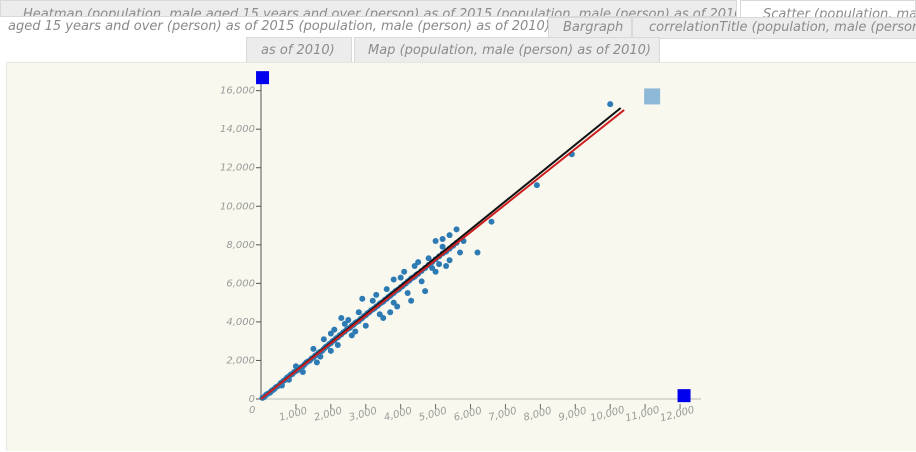 The height and width of the screenshot is (452, 916). Describe the element at coordinates (252, 410) in the screenshot. I see `x-tick-label: 0` at that location.